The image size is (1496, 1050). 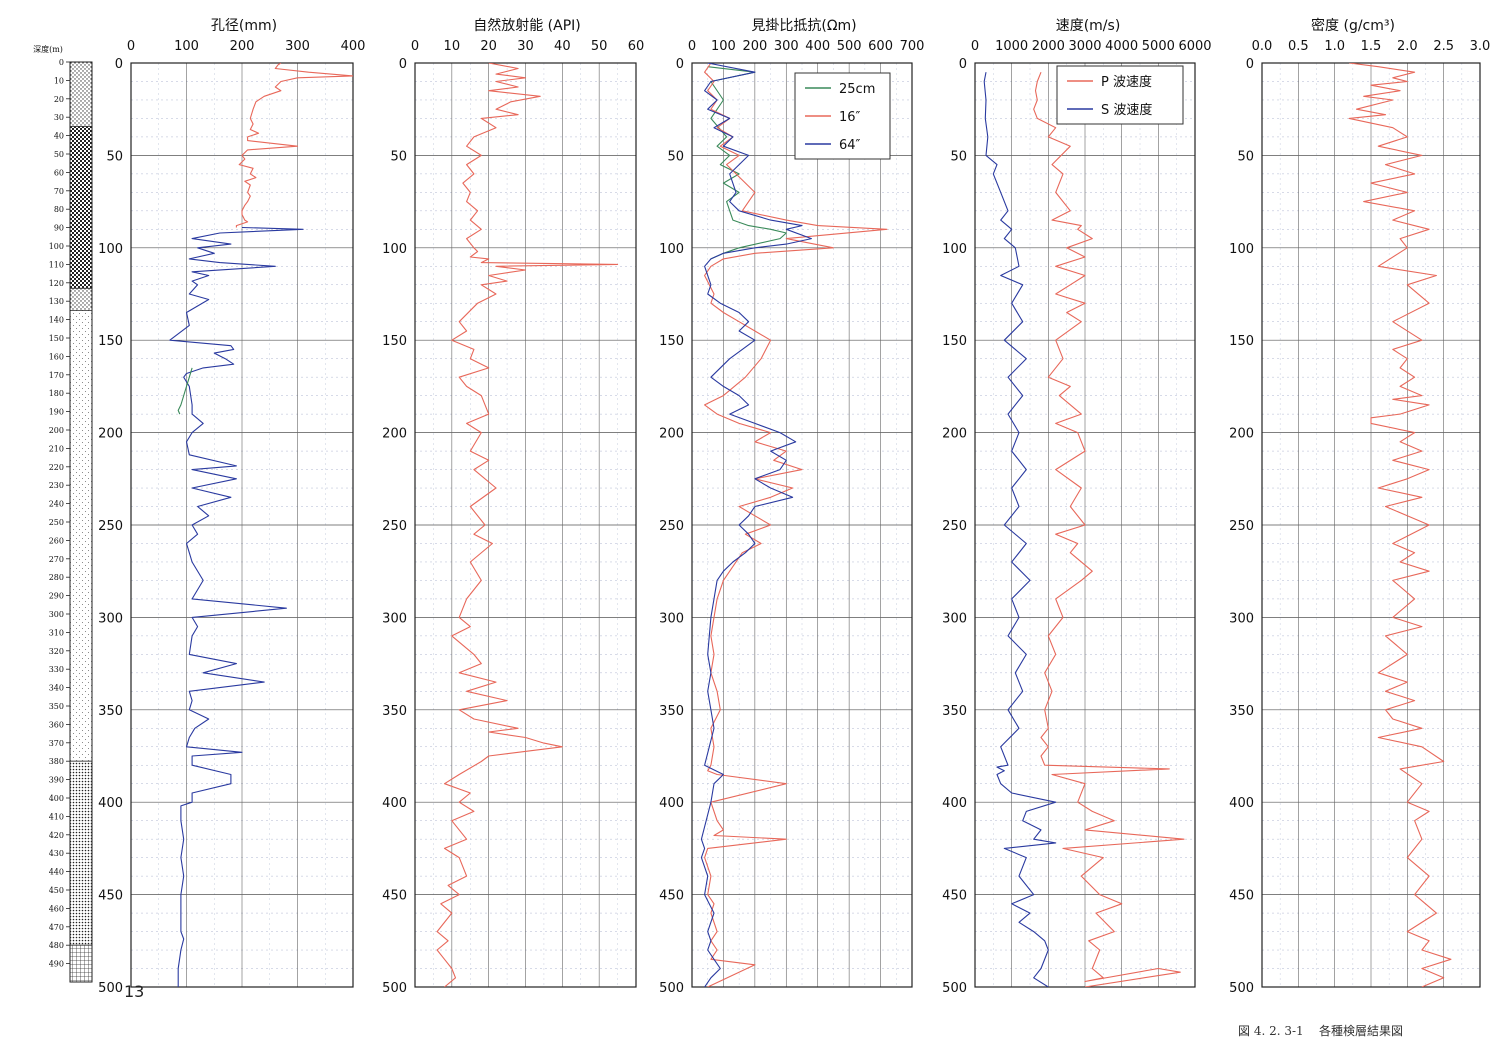 I want to click on depth-col-tick-label: 300, so click(x=56, y=614).